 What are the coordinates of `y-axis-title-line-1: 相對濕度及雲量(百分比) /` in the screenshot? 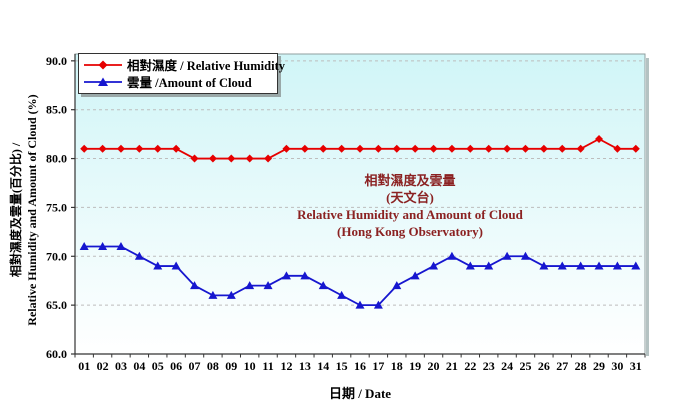 It's located at (16, 210).